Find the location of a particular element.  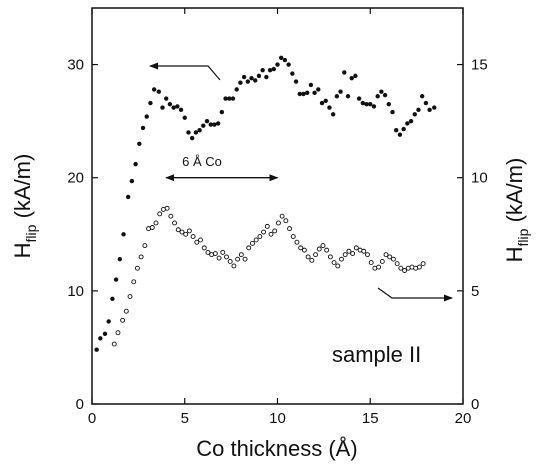

y-right-tick-label: 10 is located at coordinates (479, 178).